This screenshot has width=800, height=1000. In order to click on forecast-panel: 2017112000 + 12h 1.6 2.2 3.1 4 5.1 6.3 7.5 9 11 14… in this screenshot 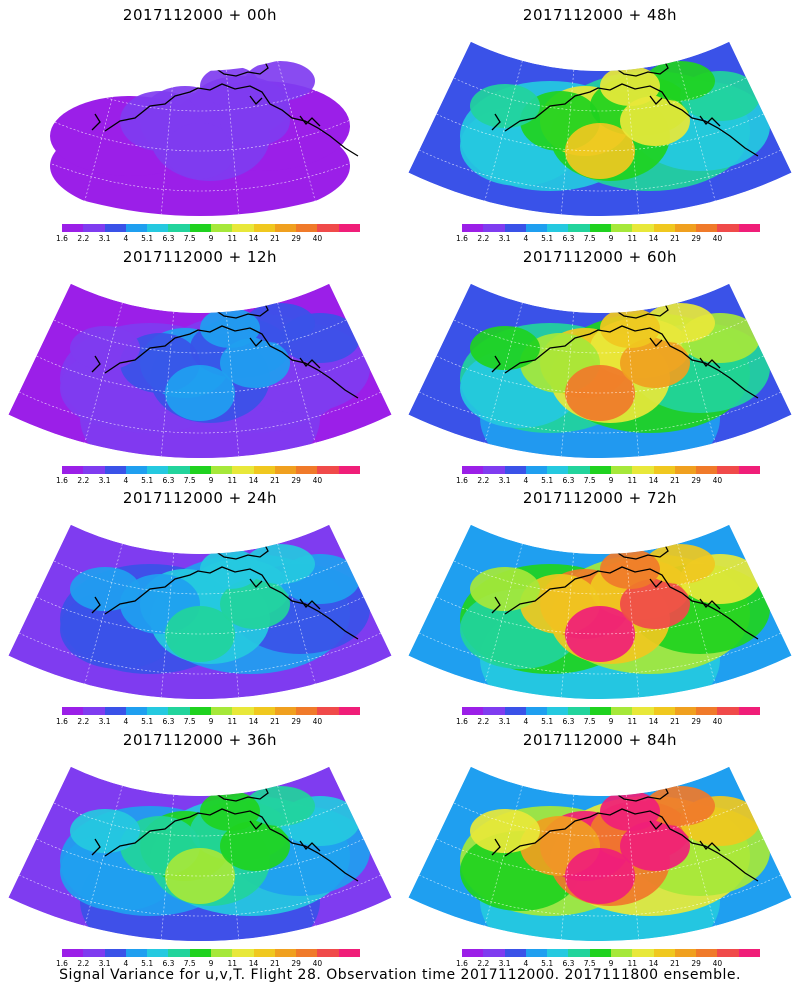, I will do `click(200, 366)`.